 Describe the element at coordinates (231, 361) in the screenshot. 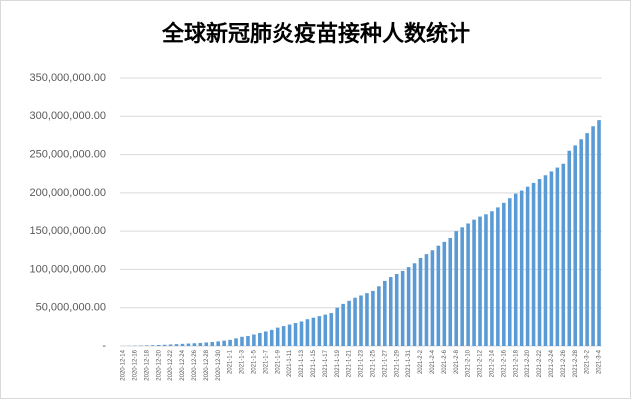

I see `x-tick-label: 2021-1-1` at that location.